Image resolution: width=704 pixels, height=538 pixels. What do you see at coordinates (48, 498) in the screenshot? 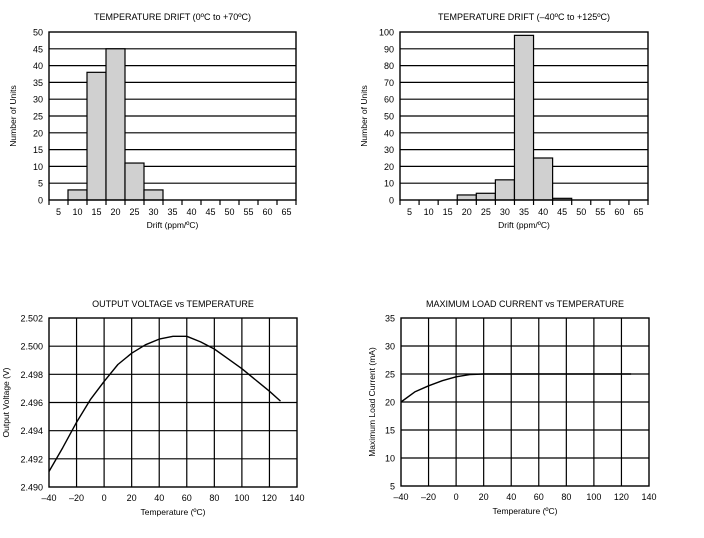
I see `x-tick-label: –40` at bounding box center [48, 498].